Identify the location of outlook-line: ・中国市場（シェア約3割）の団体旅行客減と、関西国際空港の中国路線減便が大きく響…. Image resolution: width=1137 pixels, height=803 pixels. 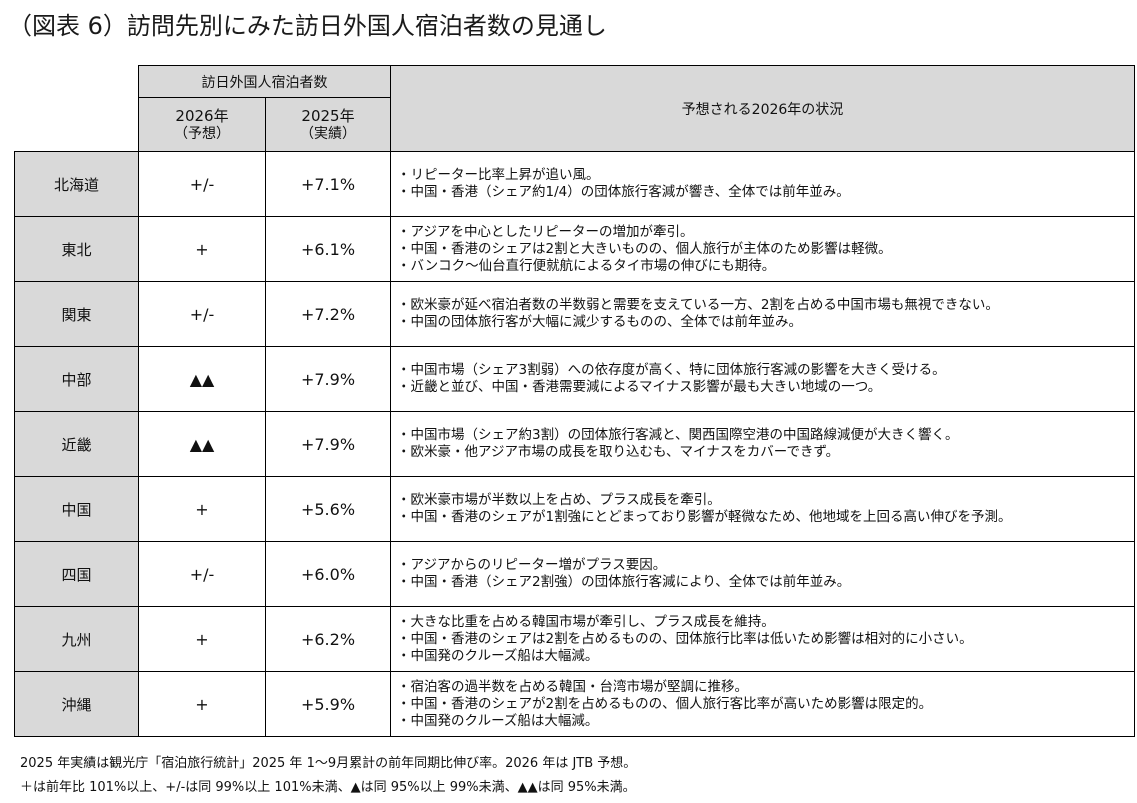
(678, 435).